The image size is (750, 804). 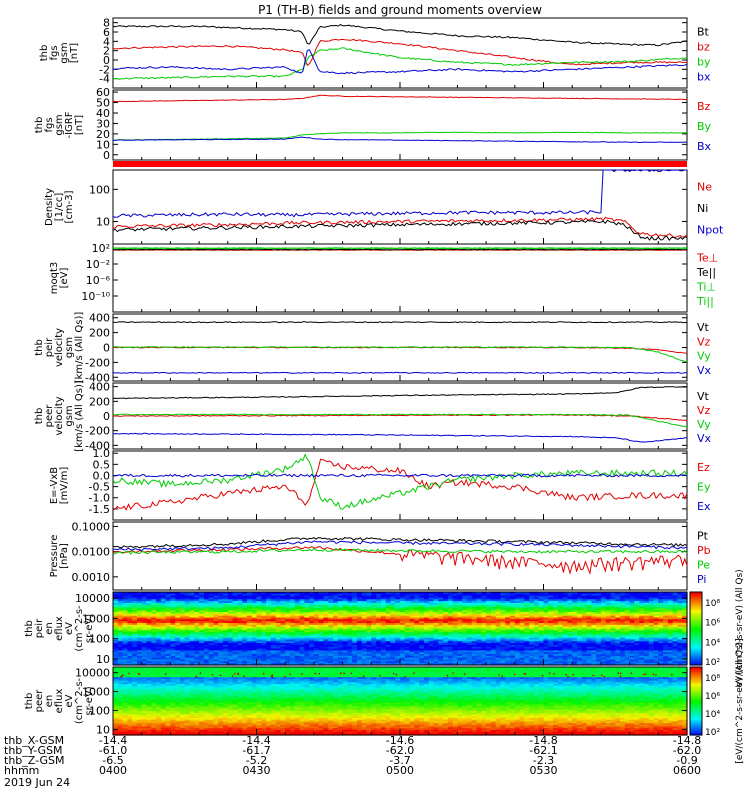 I want to click on y-tick-label: 0.1000, so click(x=91, y=526).